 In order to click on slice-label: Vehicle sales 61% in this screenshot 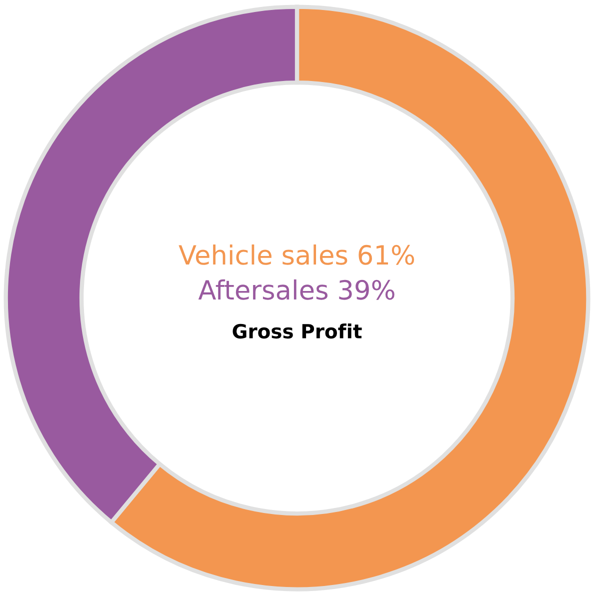, I will do `click(296, 254)`.